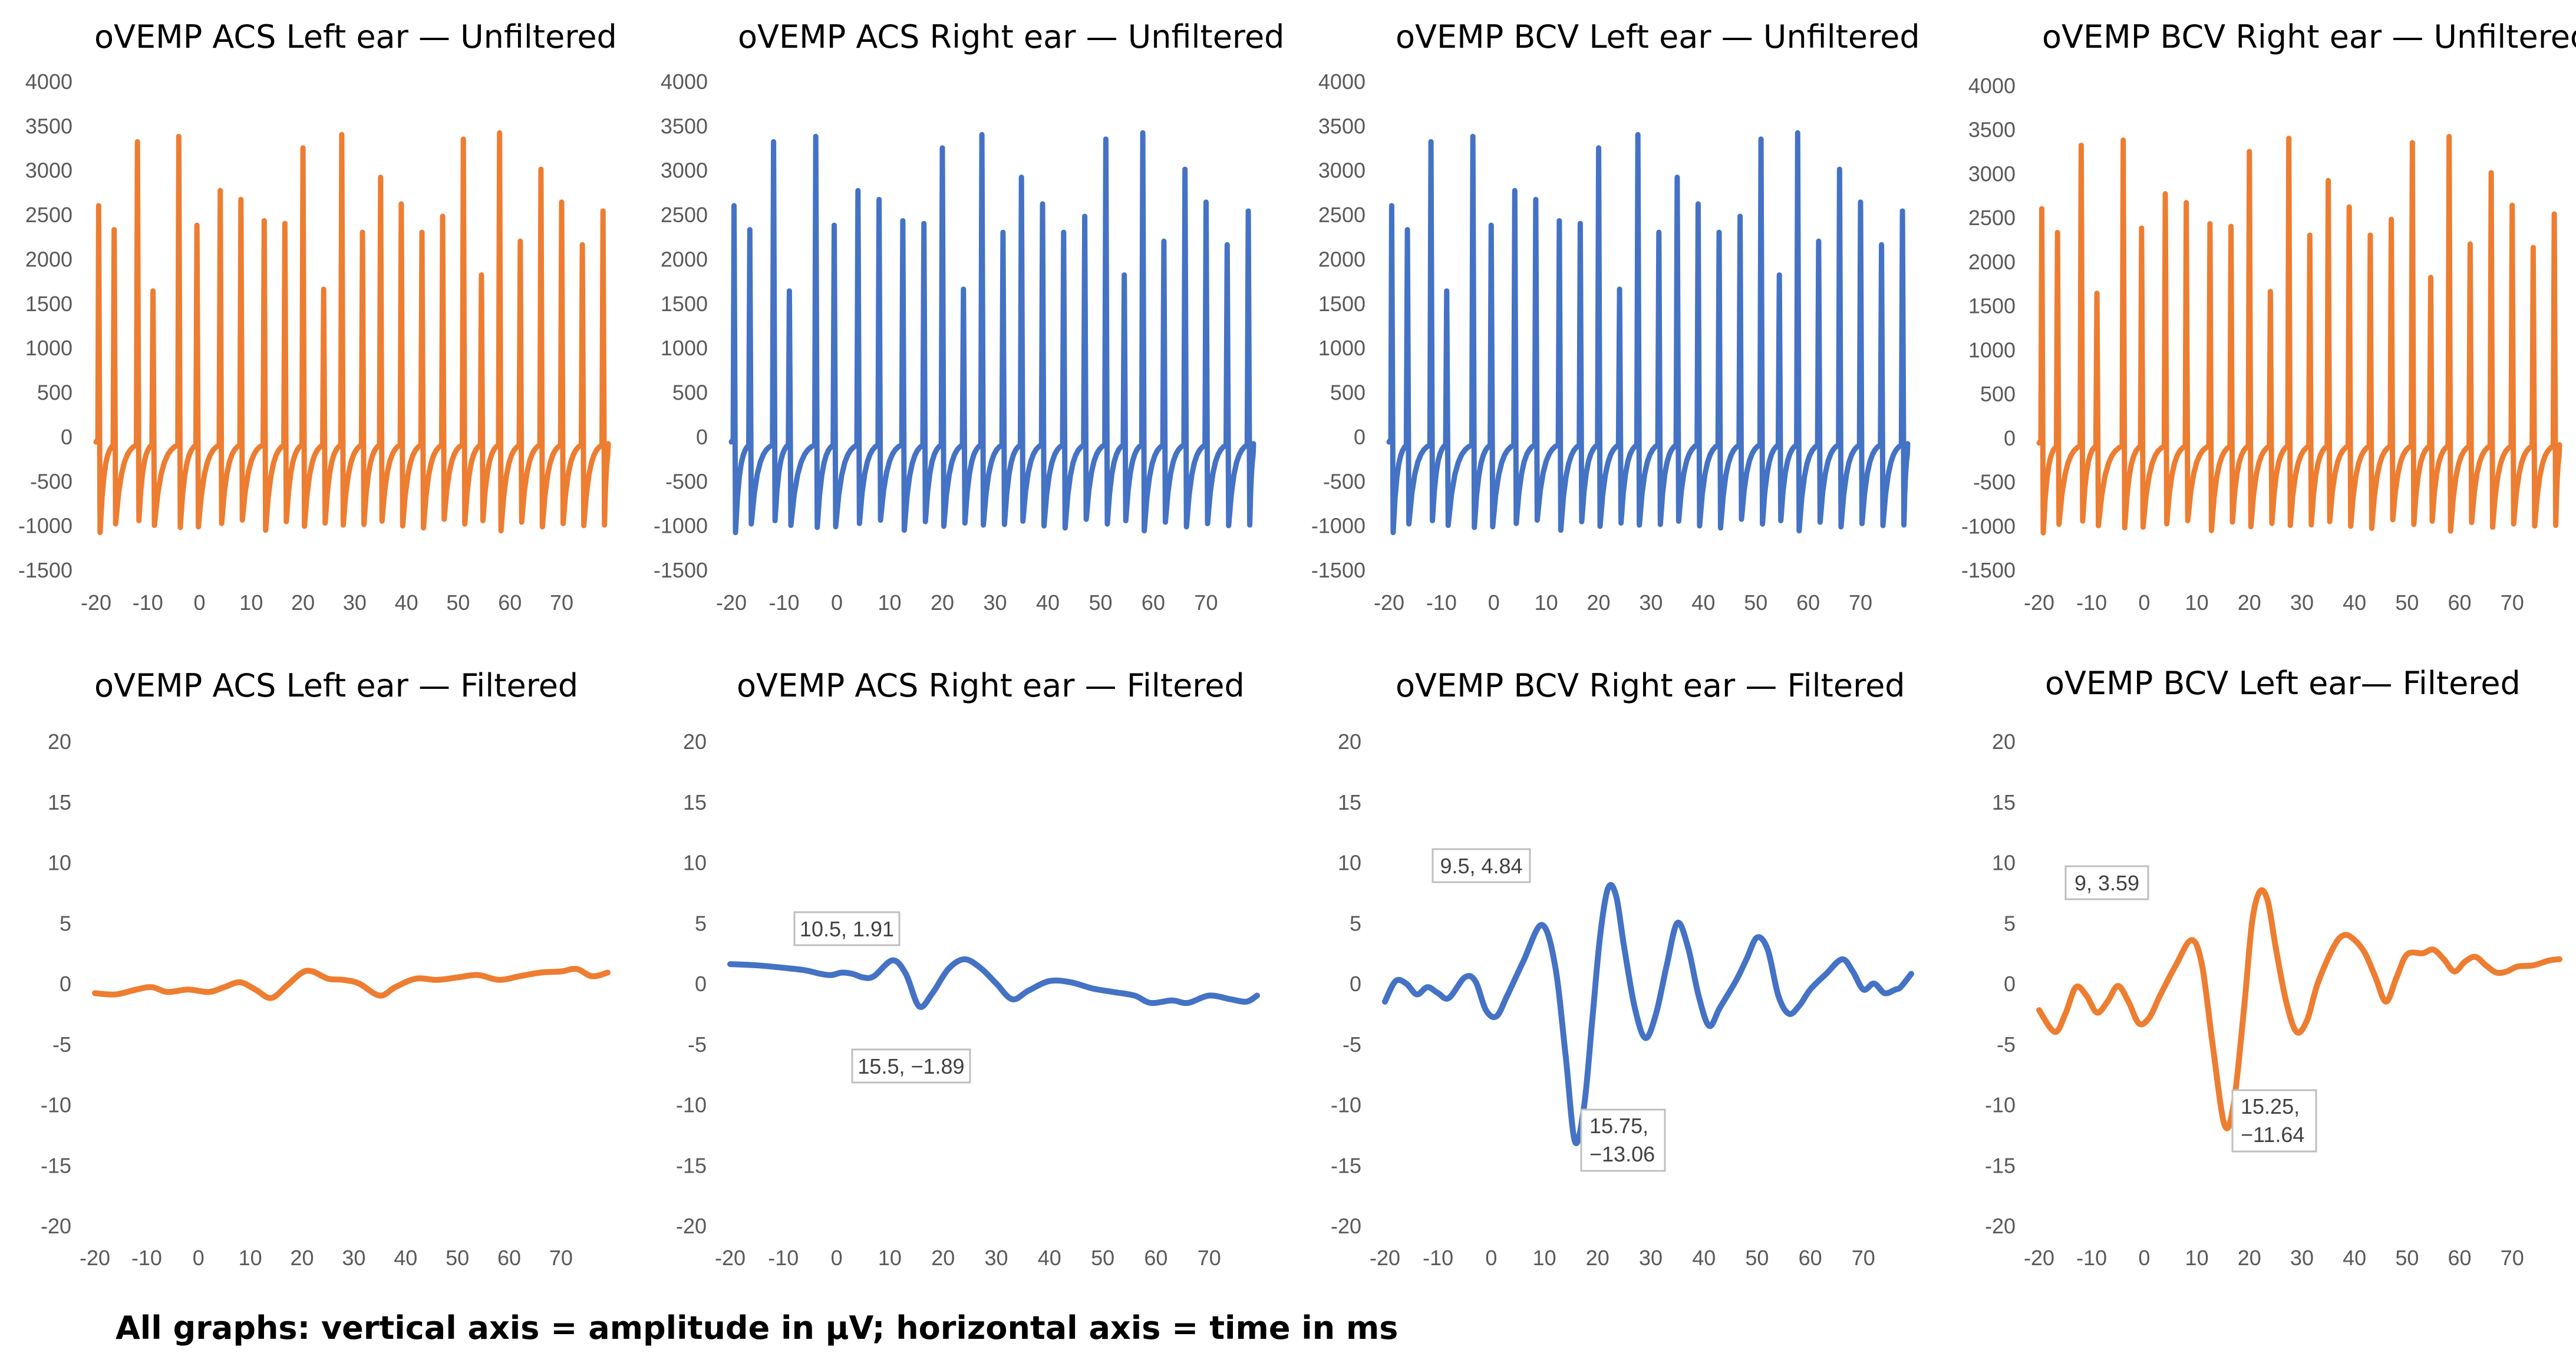 The image size is (2576, 1363). Describe the element at coordinates (692, 1165) in the screenshot. I see `y-tick-label: -15` at that location.